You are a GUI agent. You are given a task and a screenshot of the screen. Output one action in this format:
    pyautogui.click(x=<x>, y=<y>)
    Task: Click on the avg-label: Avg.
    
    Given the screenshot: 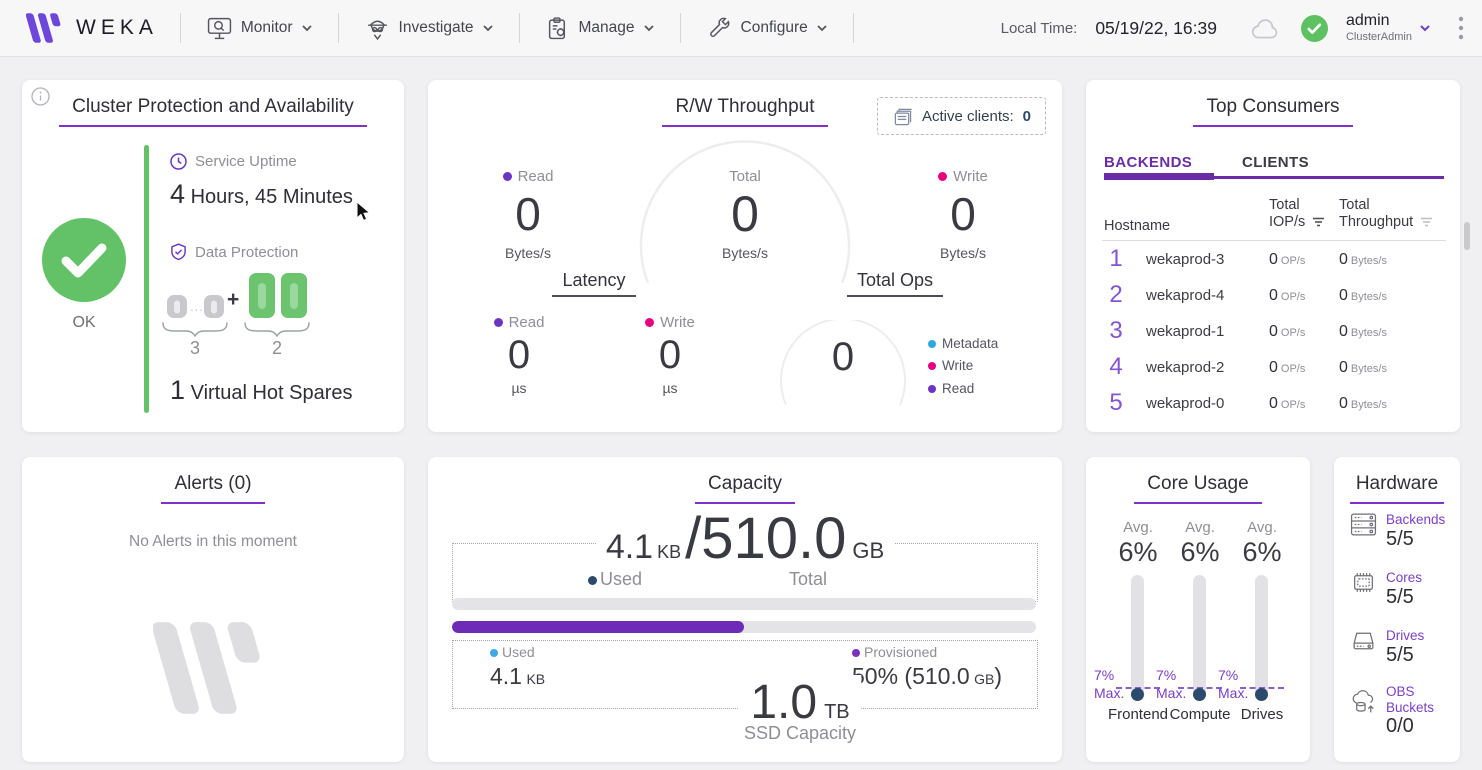 What is the action you would take?
    pyautogui.click(x=1262, y=527)
    